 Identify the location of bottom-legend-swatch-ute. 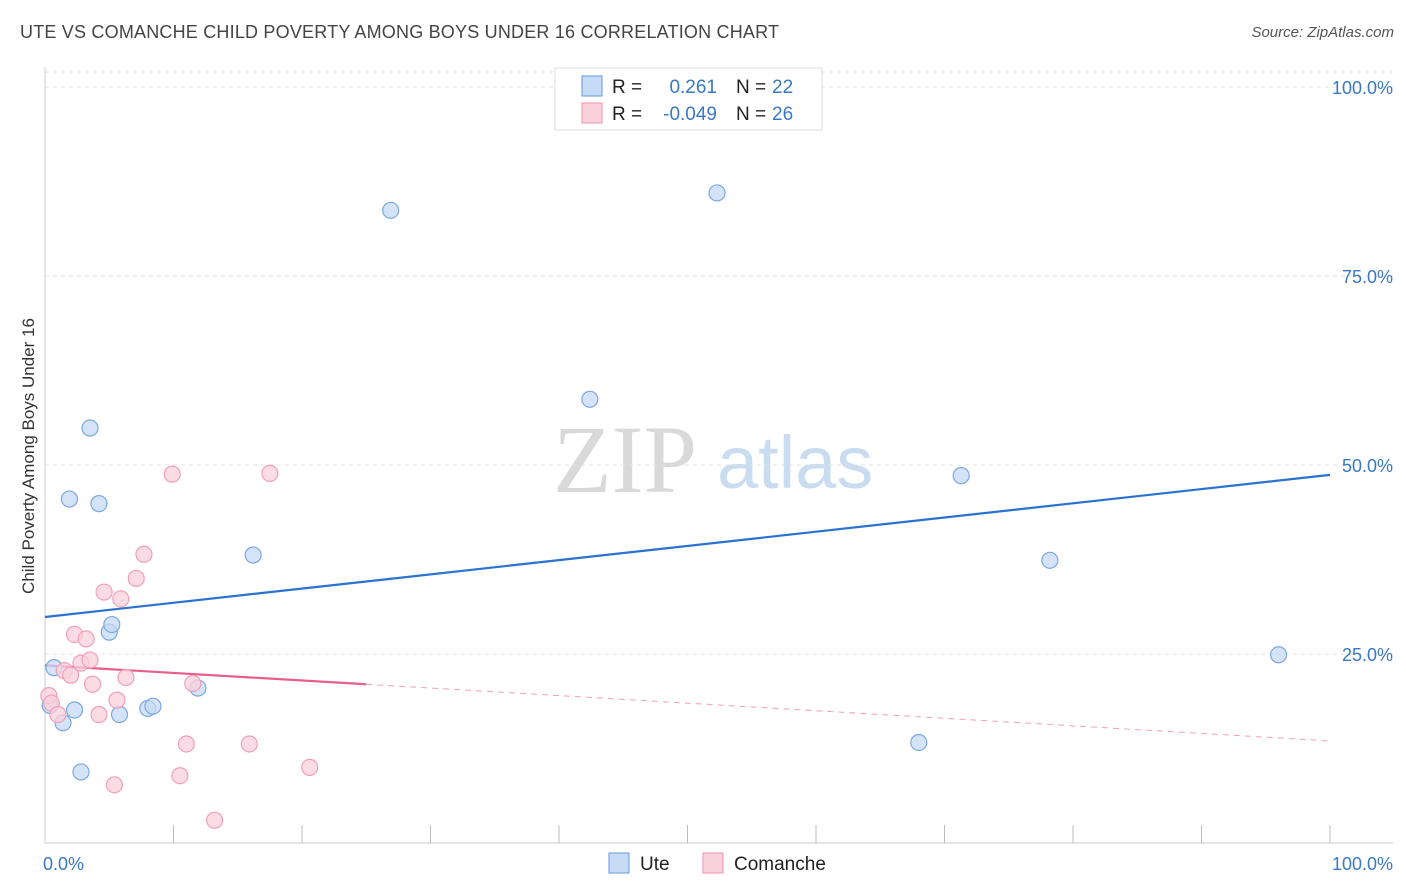
(619, 863).